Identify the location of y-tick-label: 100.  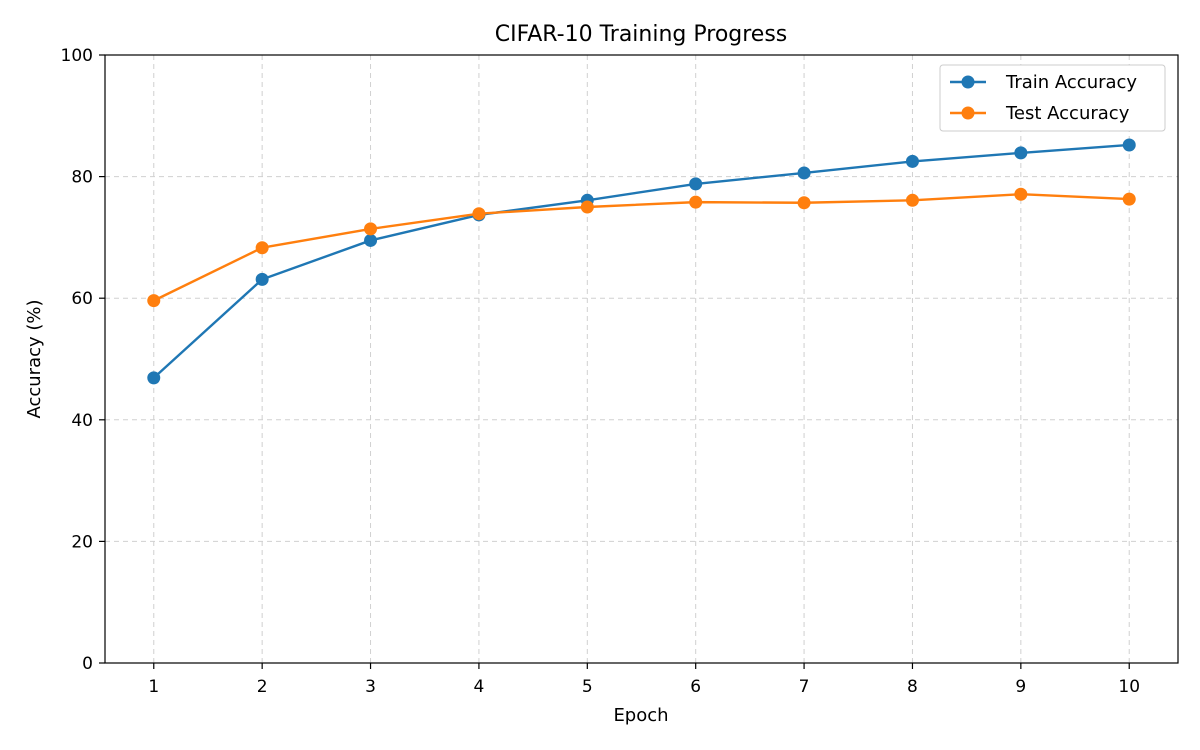
(77, 56).